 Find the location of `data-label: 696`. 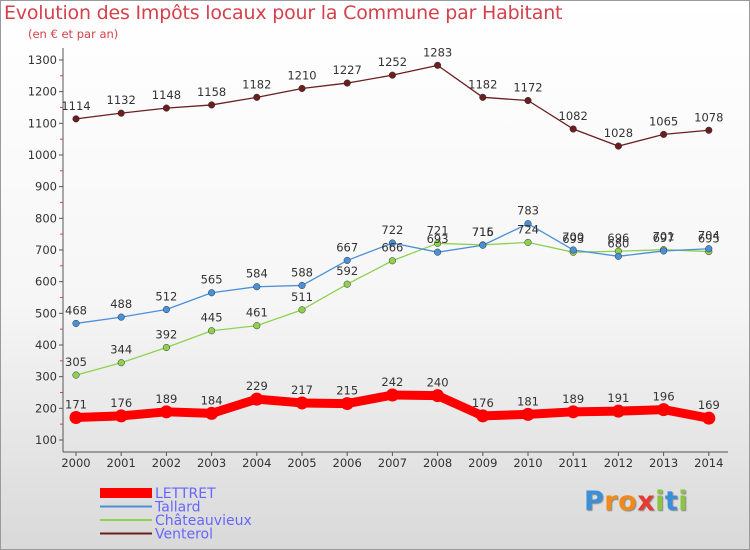

data-label: 696 is located at coordinates (618, 238).